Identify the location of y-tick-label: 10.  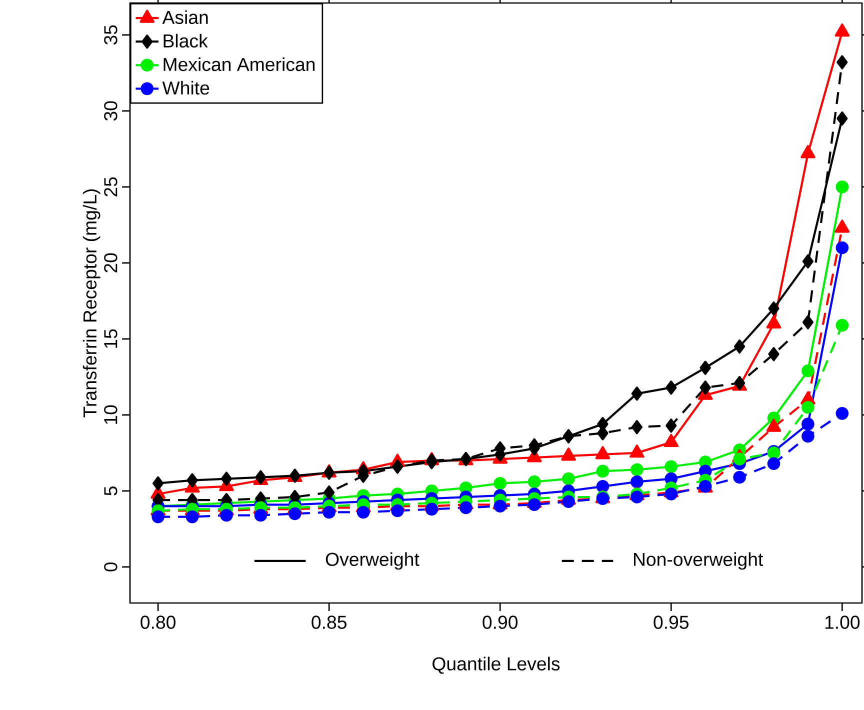
(111, 414).